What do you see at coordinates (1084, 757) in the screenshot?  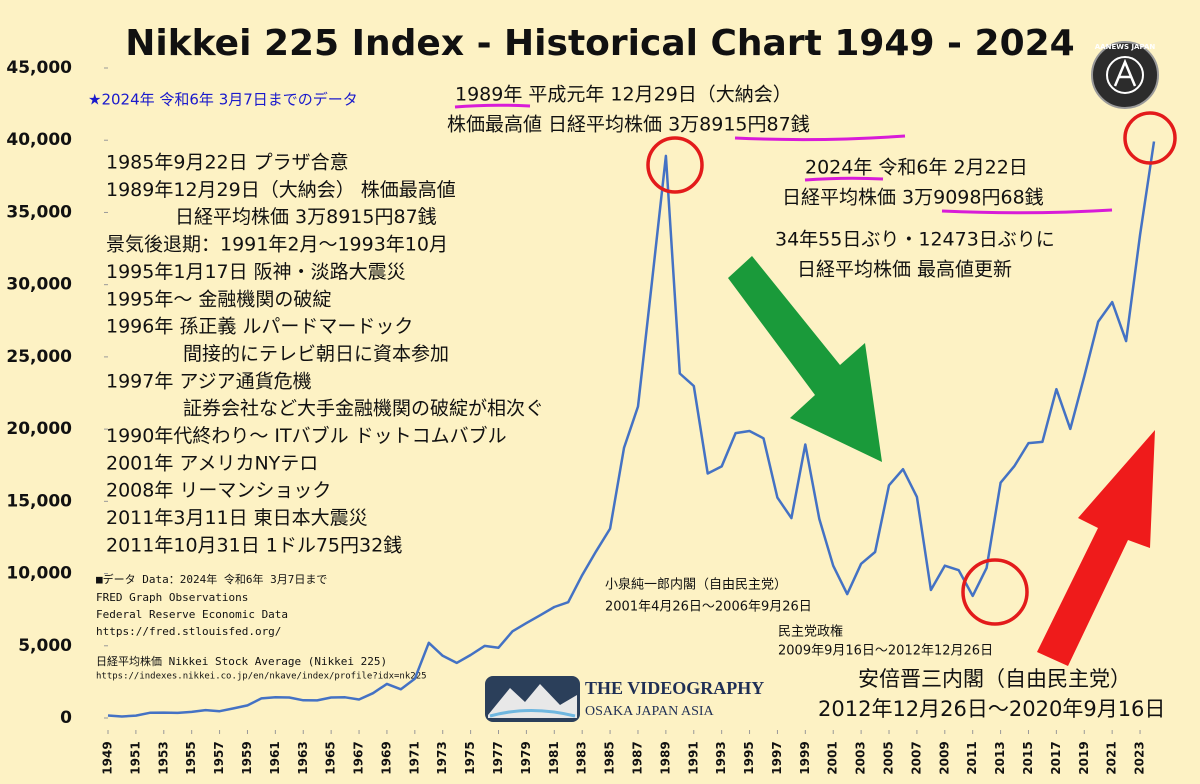 I see `x-tick-label: 2019` at bounding box center [1084, 757].